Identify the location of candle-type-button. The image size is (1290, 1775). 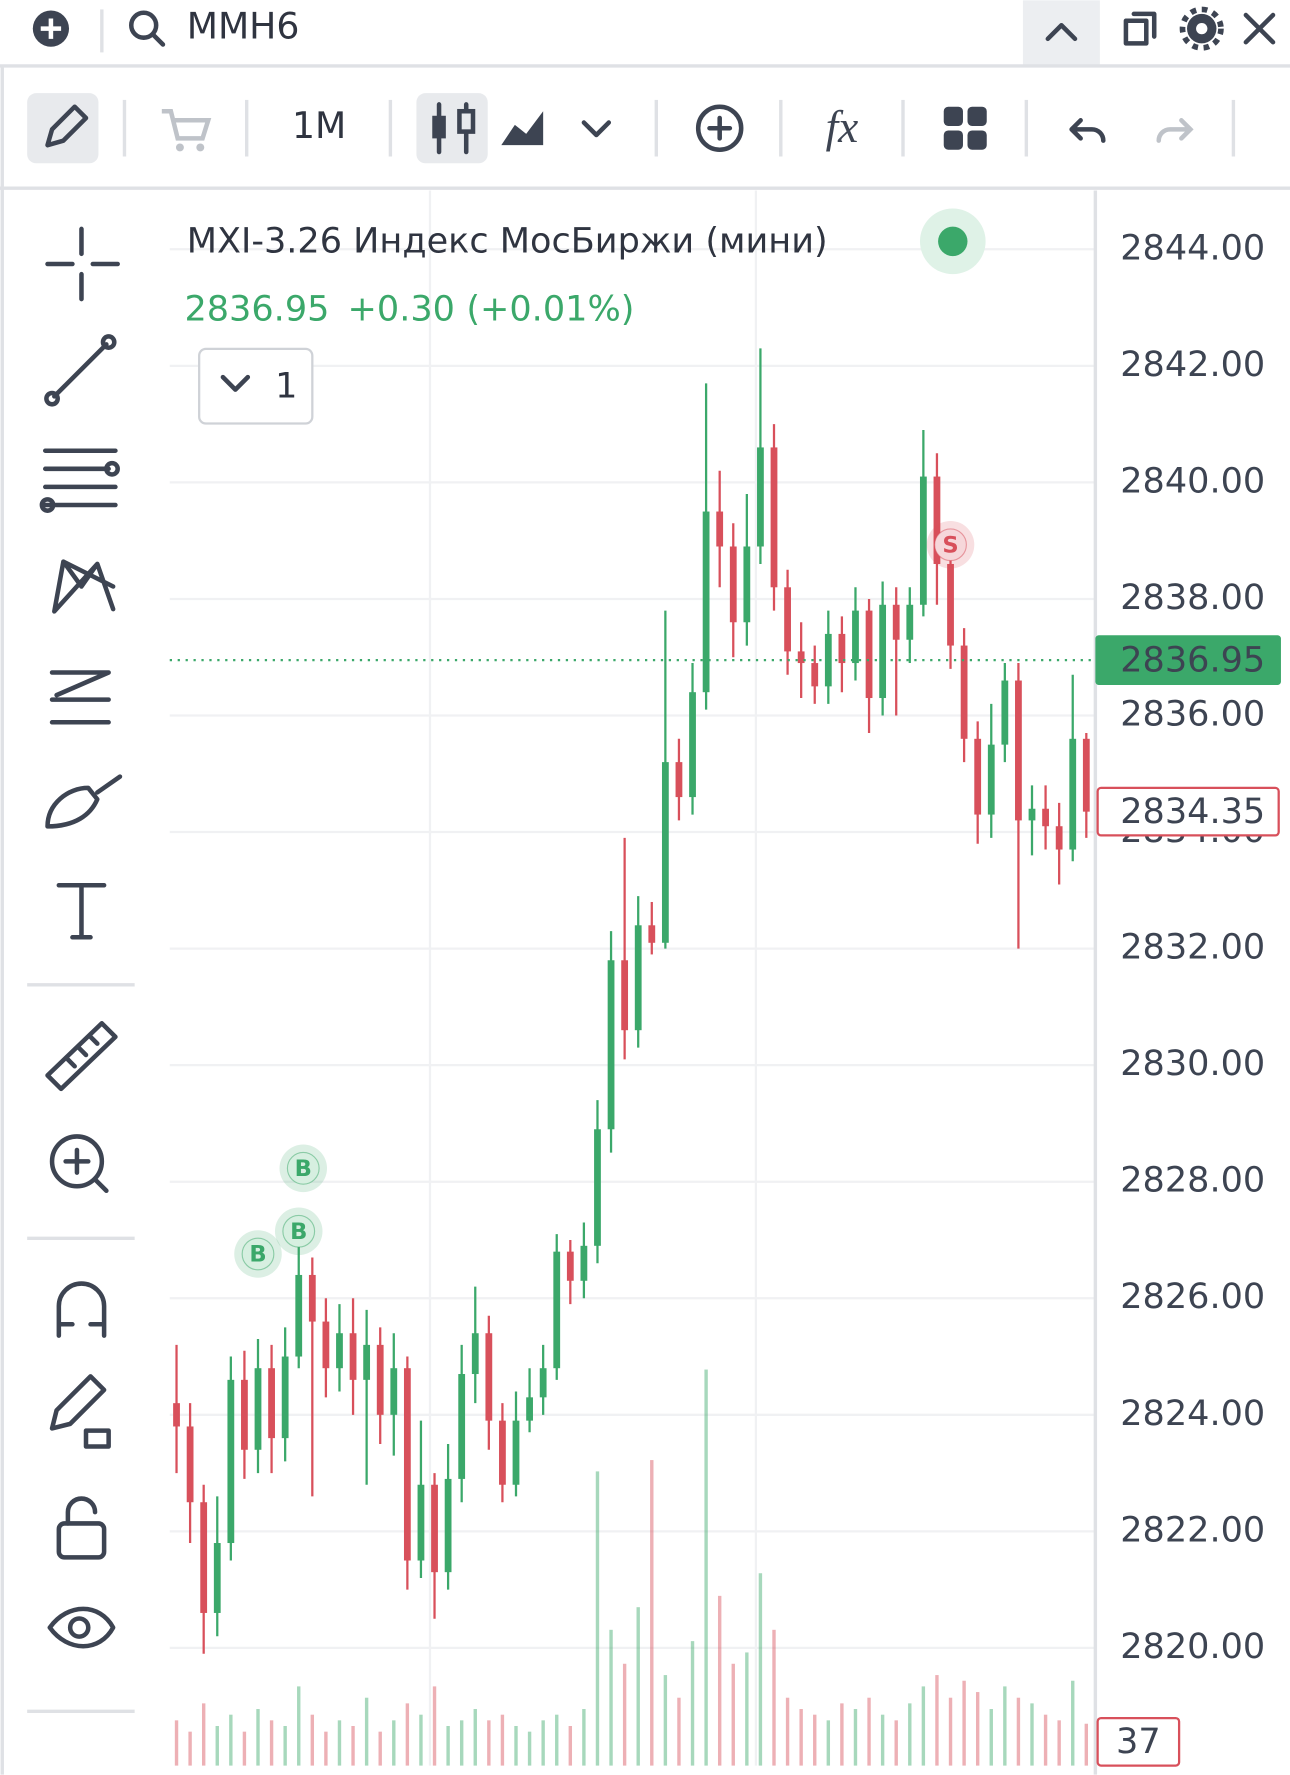
(452, 128).